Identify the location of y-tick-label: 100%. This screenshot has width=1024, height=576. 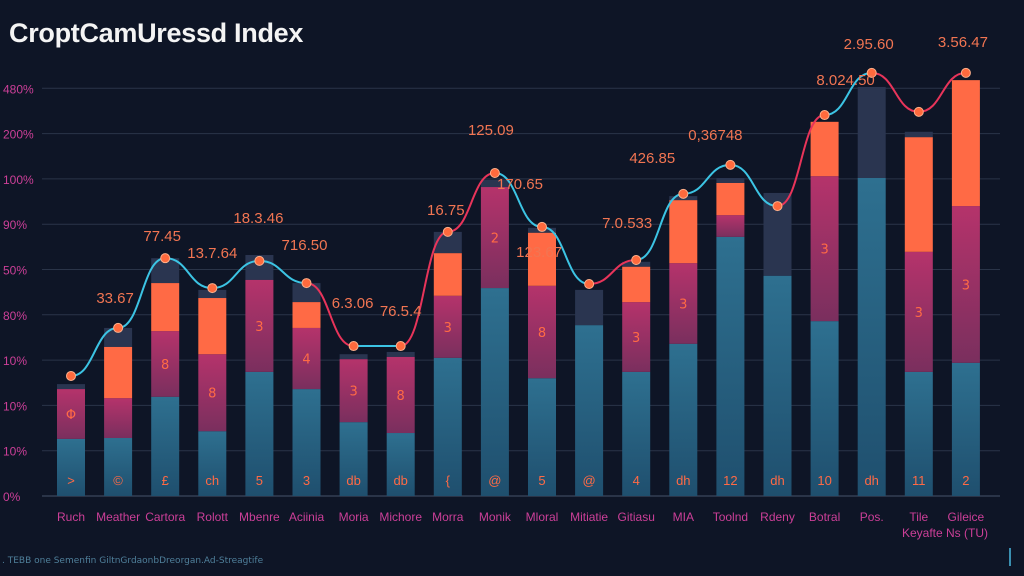
(18, 180).